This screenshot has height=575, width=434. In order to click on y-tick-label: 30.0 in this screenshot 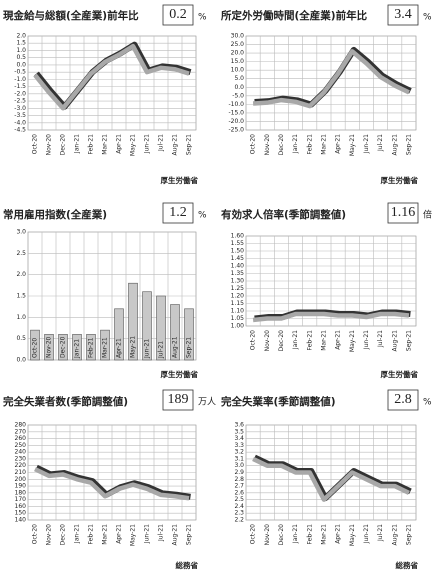, I will do `click(238, 36)`.